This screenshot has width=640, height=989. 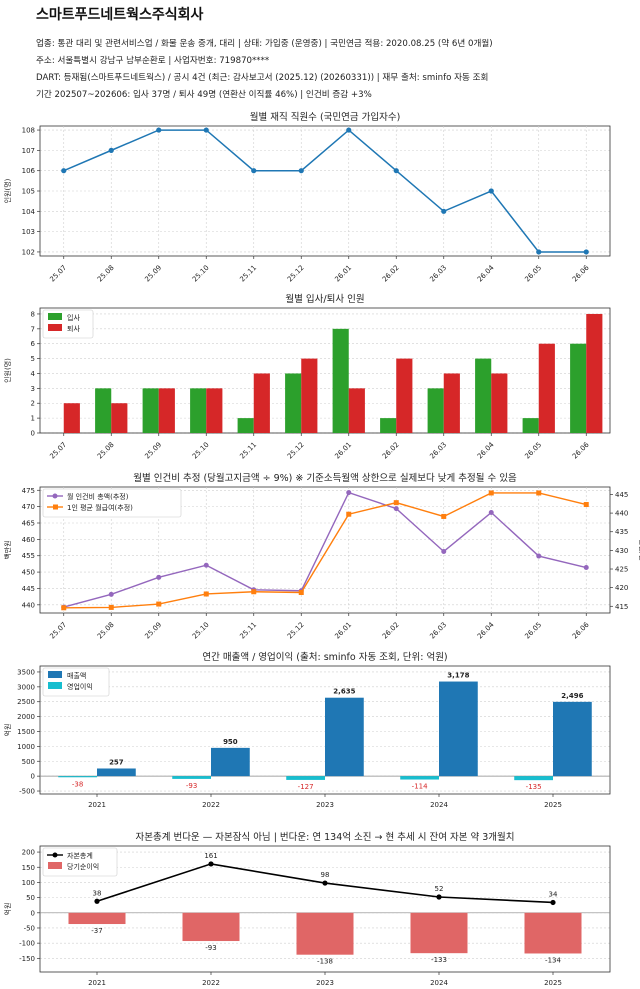 What do you see at coordinates (7, 190) in the screenshot?
I see `y-axis-label: 인원(명)` at bounding box center [7, 190].